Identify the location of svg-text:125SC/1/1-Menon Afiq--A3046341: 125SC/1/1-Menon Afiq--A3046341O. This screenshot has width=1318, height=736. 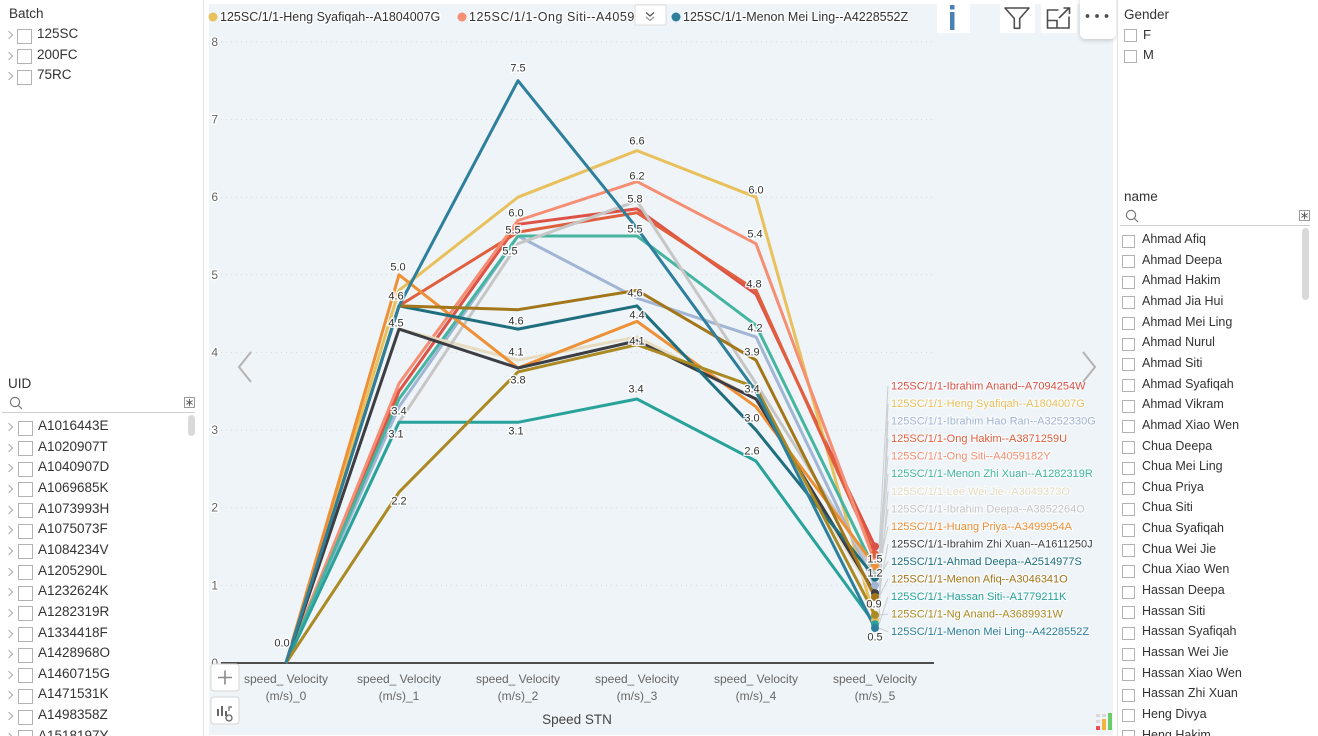
(979, 580).